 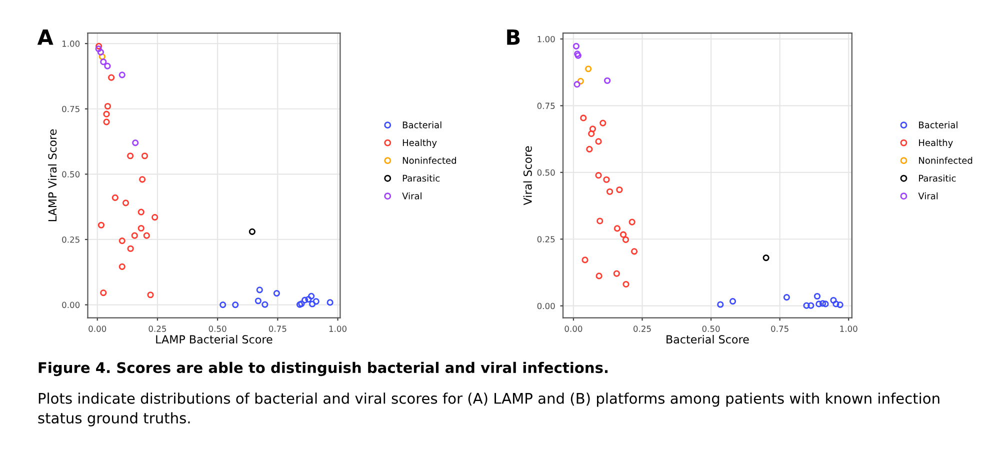 What do you see at coordinates (489, 409) in the screenshot?
I see `text: Plots indicate distributions of bacterial and viral scores for (A) LAMP and (B) platforms among patients with known infection status ground truths.` at bounding box center [489, 409].